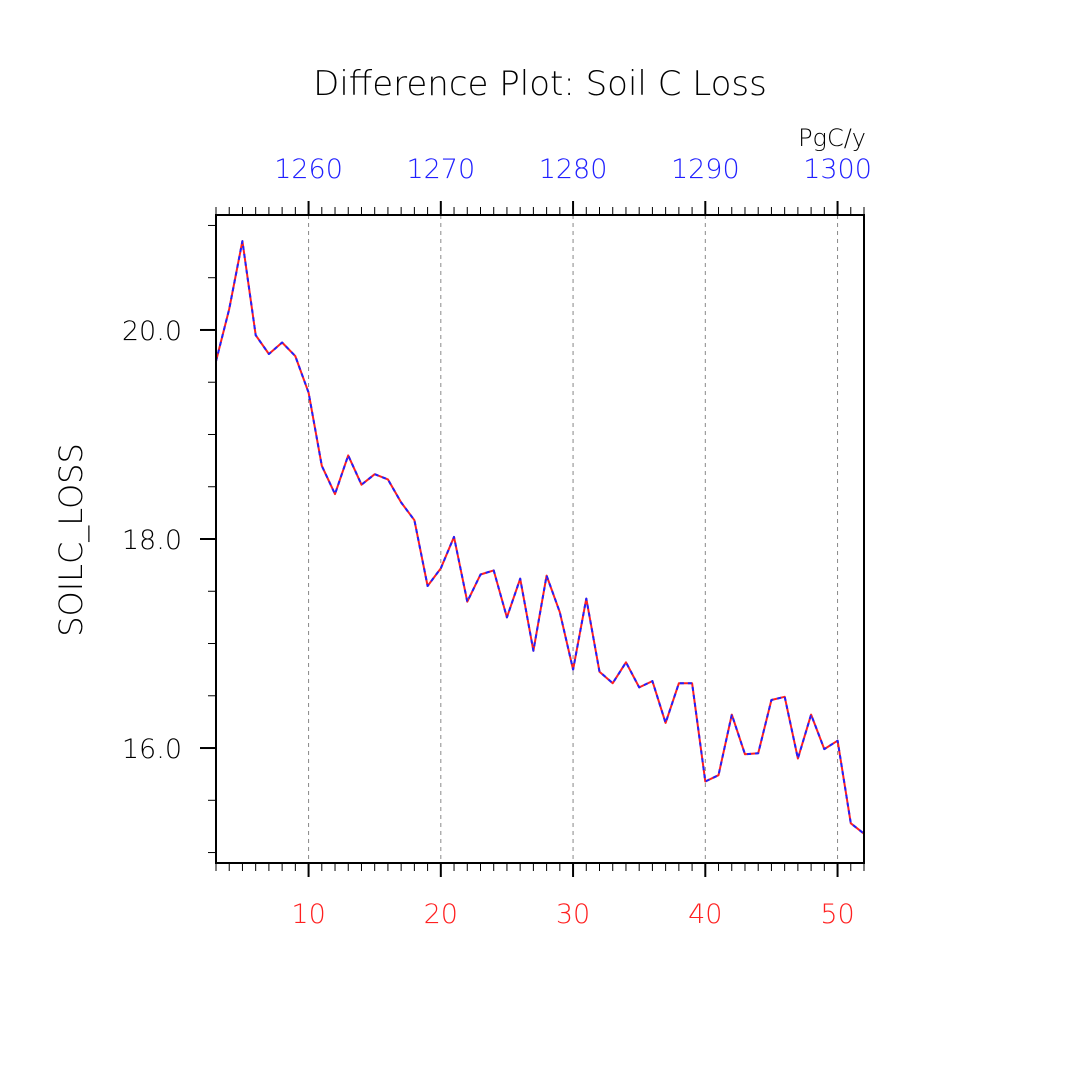 The width and height of the screenshot is (1080, 1080). What do you see at coordinates (573, 914) in the screenshot?
I see `bottom-tick-label-30: 30` at bounding box center [573, 914].